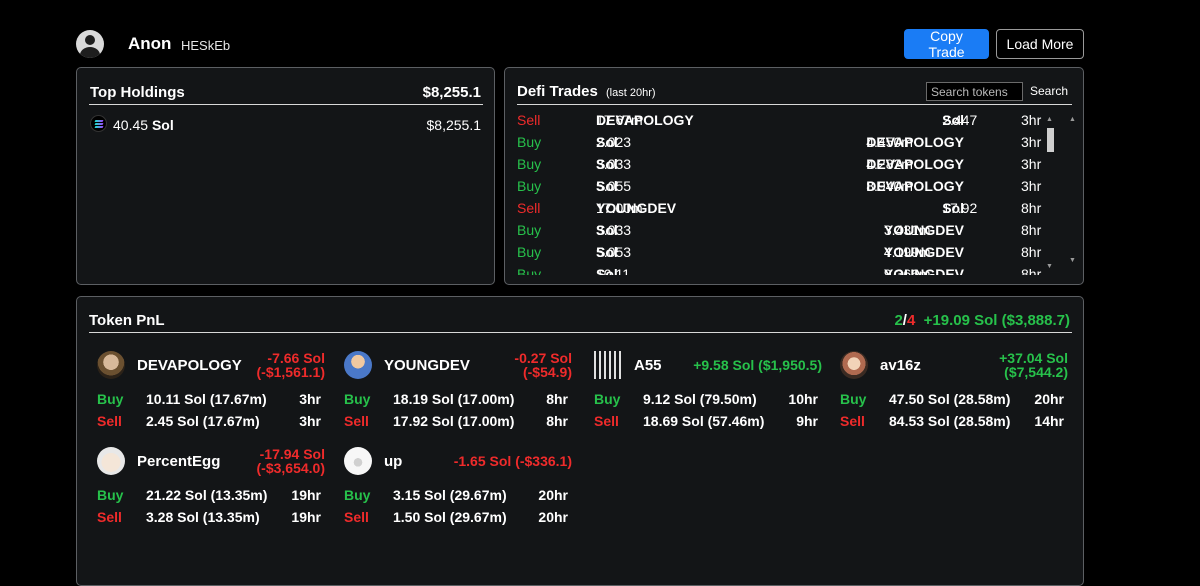 This screenshot has width=1200, height=586. I want to click on panel-scrollbar: ▲ ▼, so click(1072, 190).